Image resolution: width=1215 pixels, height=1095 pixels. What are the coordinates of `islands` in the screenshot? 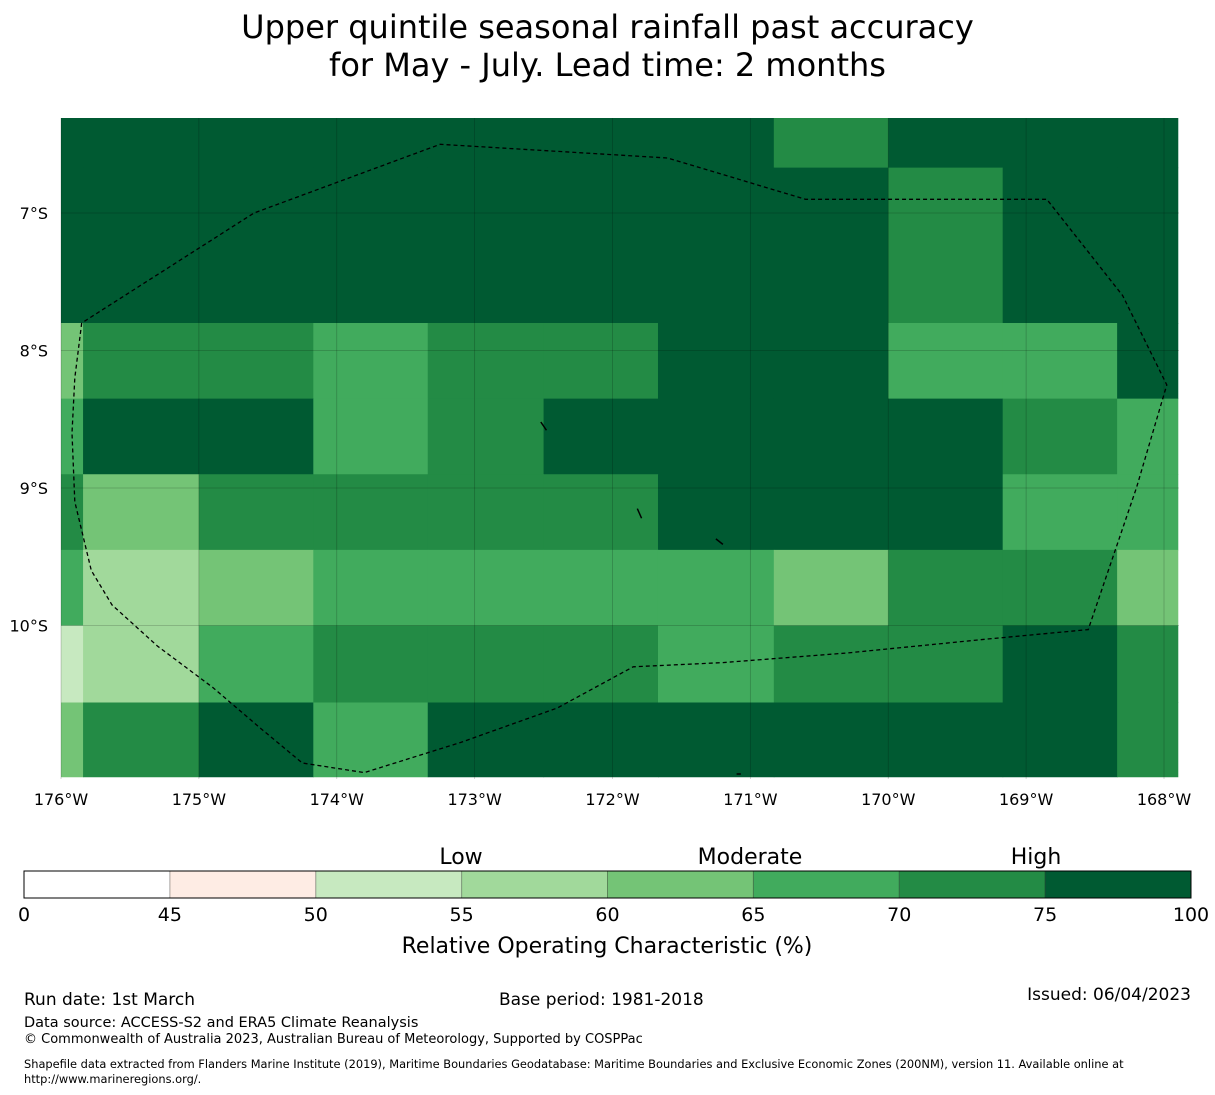 It's located at (640, 598).